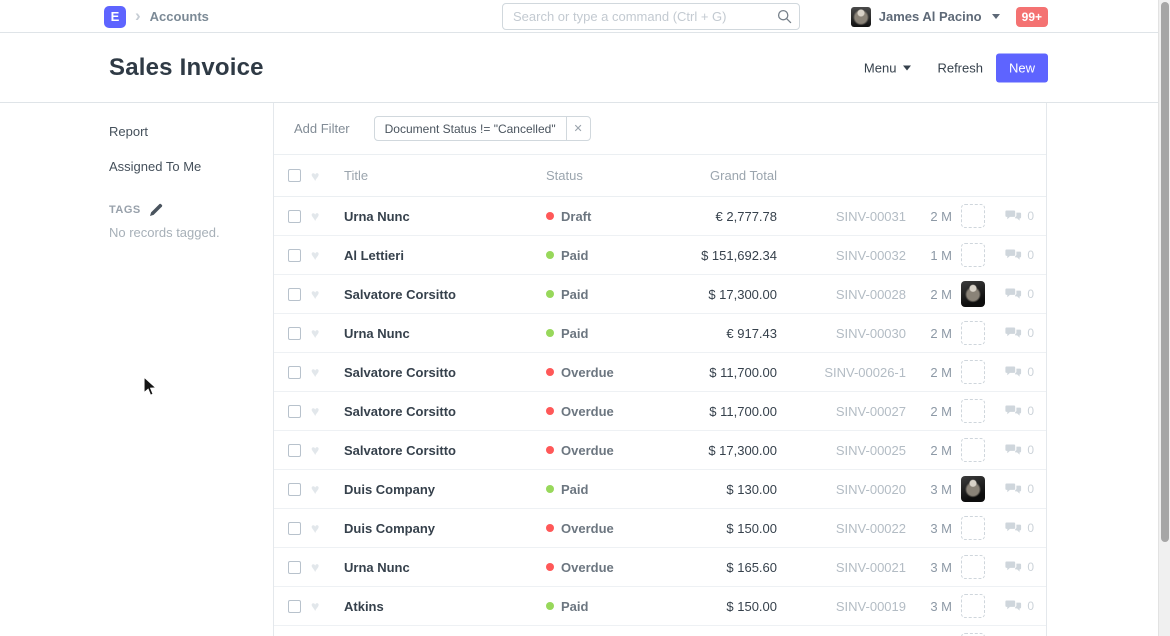 The height and width of the screenshot is (636, 1170). I want to click on invoice-grand-total: € 917.43, so click(751, 333).